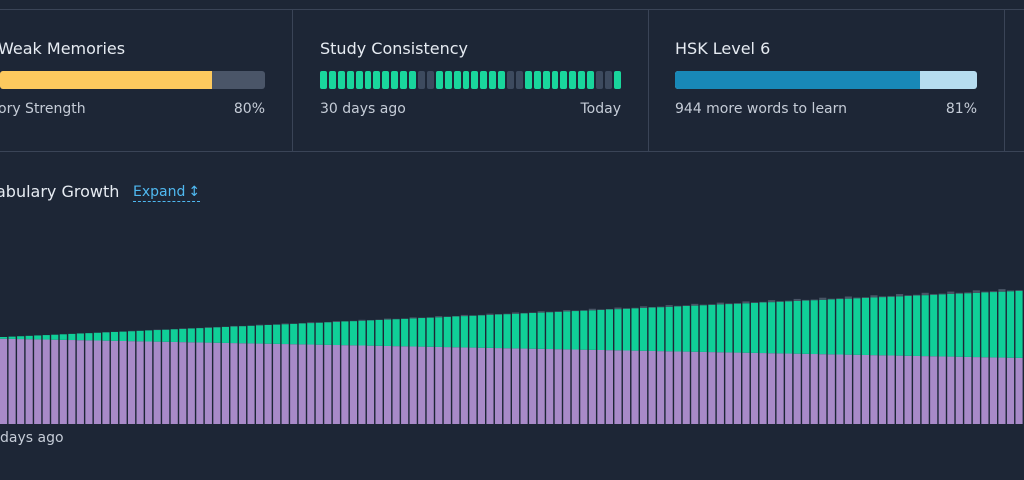 The width and height of the screenshot is (1024, 480). Describe the element at coordinates (797, 80) in the screenshot. I see `hsk-progress-fill` at that location.